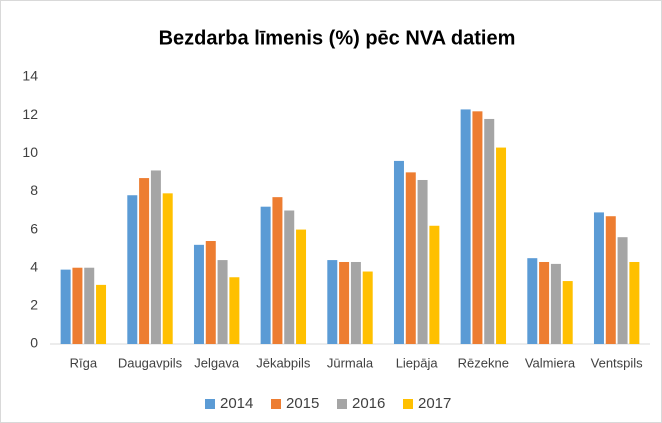 The image size is (662, 423). What do you see at coordinates (350, 362) in the screenshot?
I see `x-tick-label: Jūrmala` at bounding box center [350, 362].